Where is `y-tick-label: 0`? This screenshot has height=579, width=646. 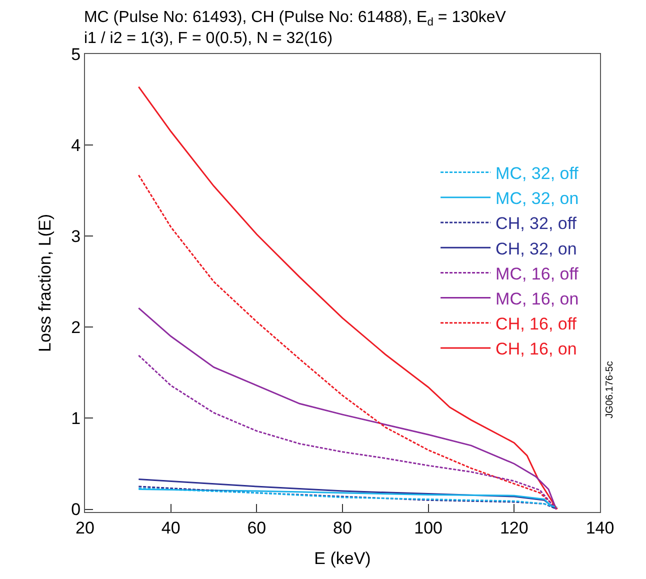 y-tick-label: 0 is located at coordinates (76, 510).